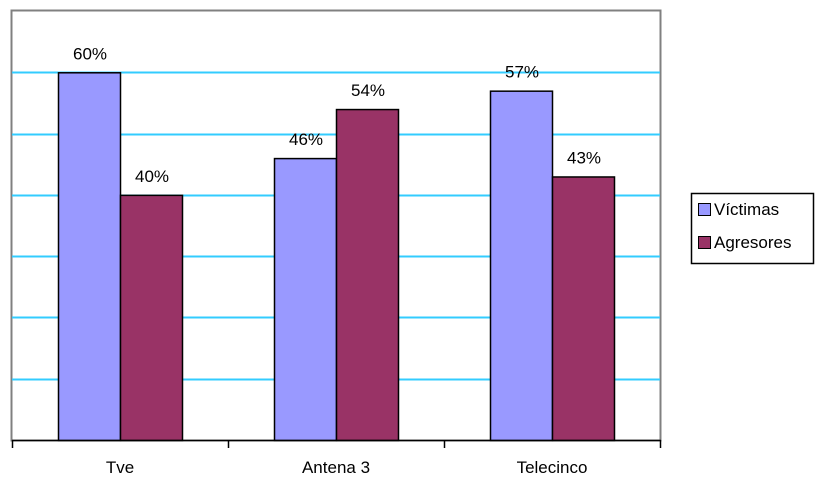 This screenshot has height=487, width=816. What do you see at coordinates (552, 467) in the screenshot?
I see `x-tick-label: Telecinco` at bounding box center [552, 467].